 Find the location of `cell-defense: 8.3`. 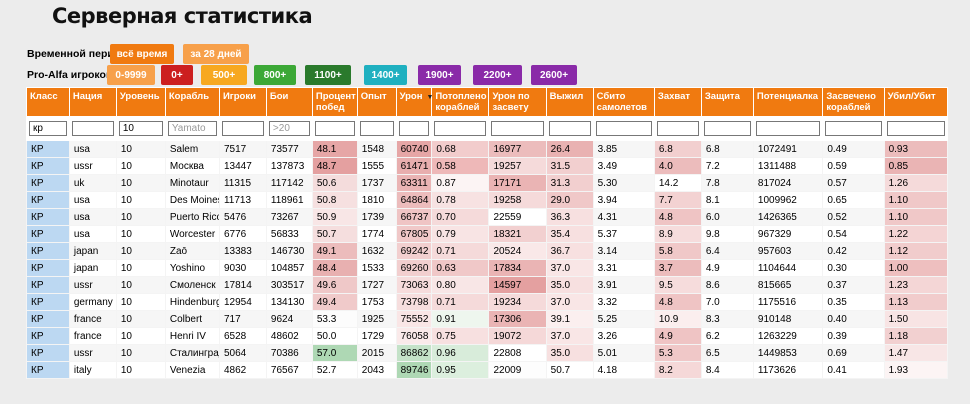

cell-defense: 8.3 is located at coordinates (727, 319).